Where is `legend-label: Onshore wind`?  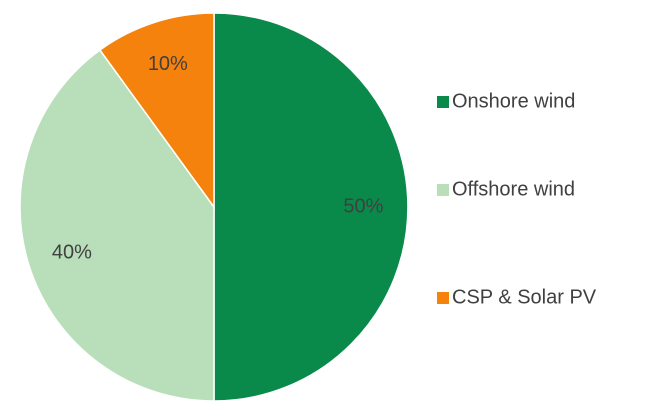 legend-label: Onshore wind is located at coordinates (513, 101).